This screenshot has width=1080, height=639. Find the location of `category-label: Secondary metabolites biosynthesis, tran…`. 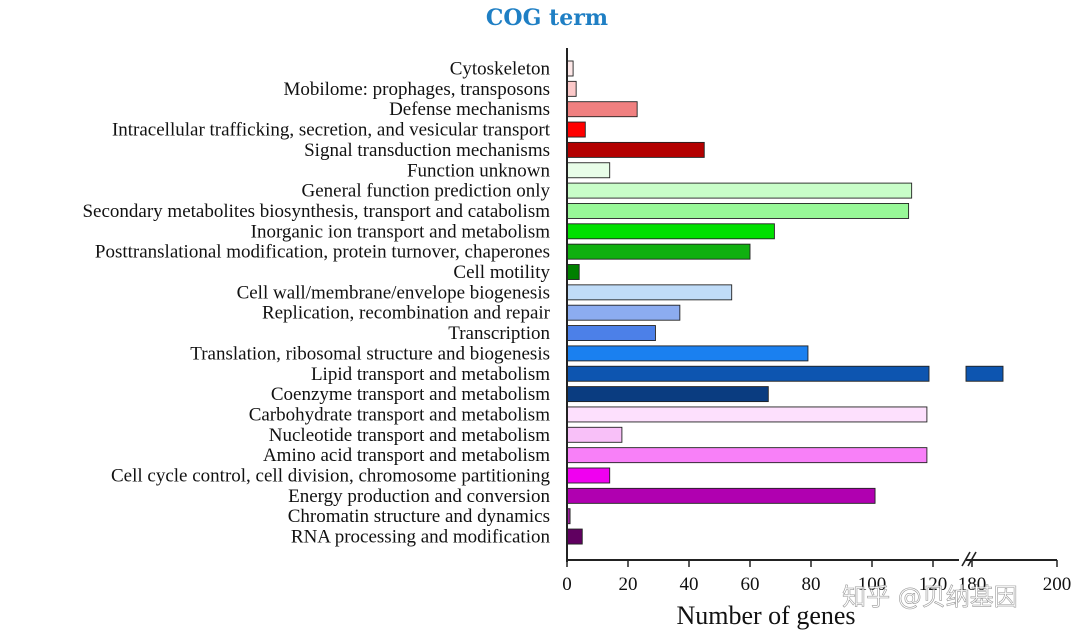

category-label: Secondary metabolites biosynthesis, tran… is located at coordinates (316, 211).